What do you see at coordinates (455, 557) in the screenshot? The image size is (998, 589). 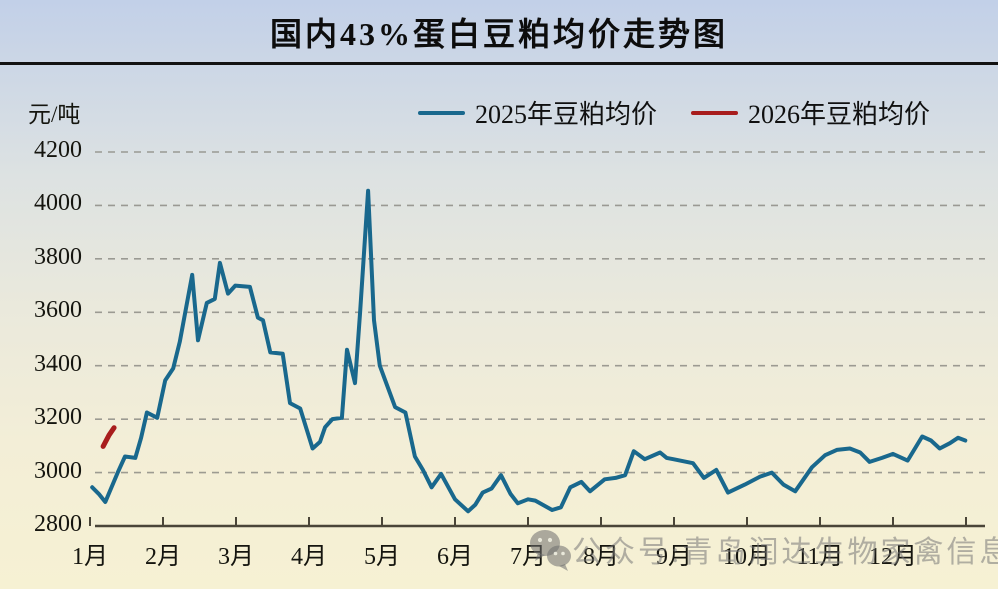 I see `x-tick-label-6: 6月` at bounding box center [455, 557].